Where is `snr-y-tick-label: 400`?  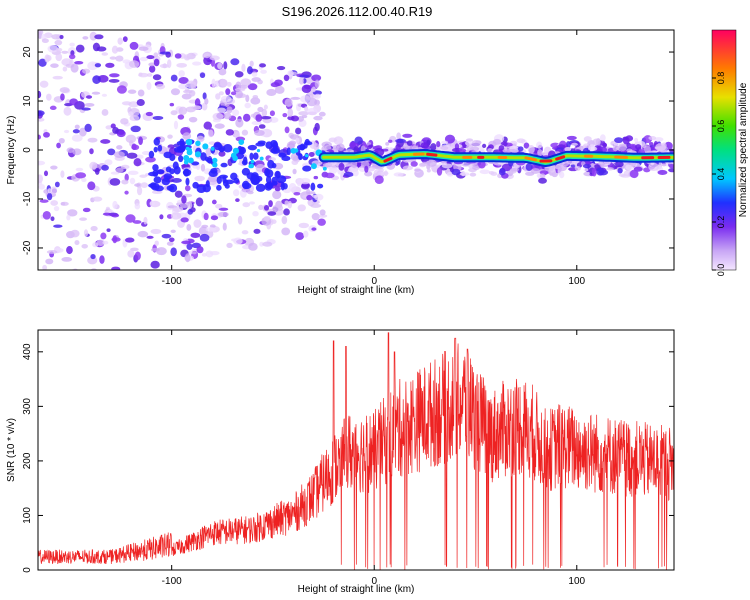 snr-y-tick-label: 400 is located at coordinates (27, 351).